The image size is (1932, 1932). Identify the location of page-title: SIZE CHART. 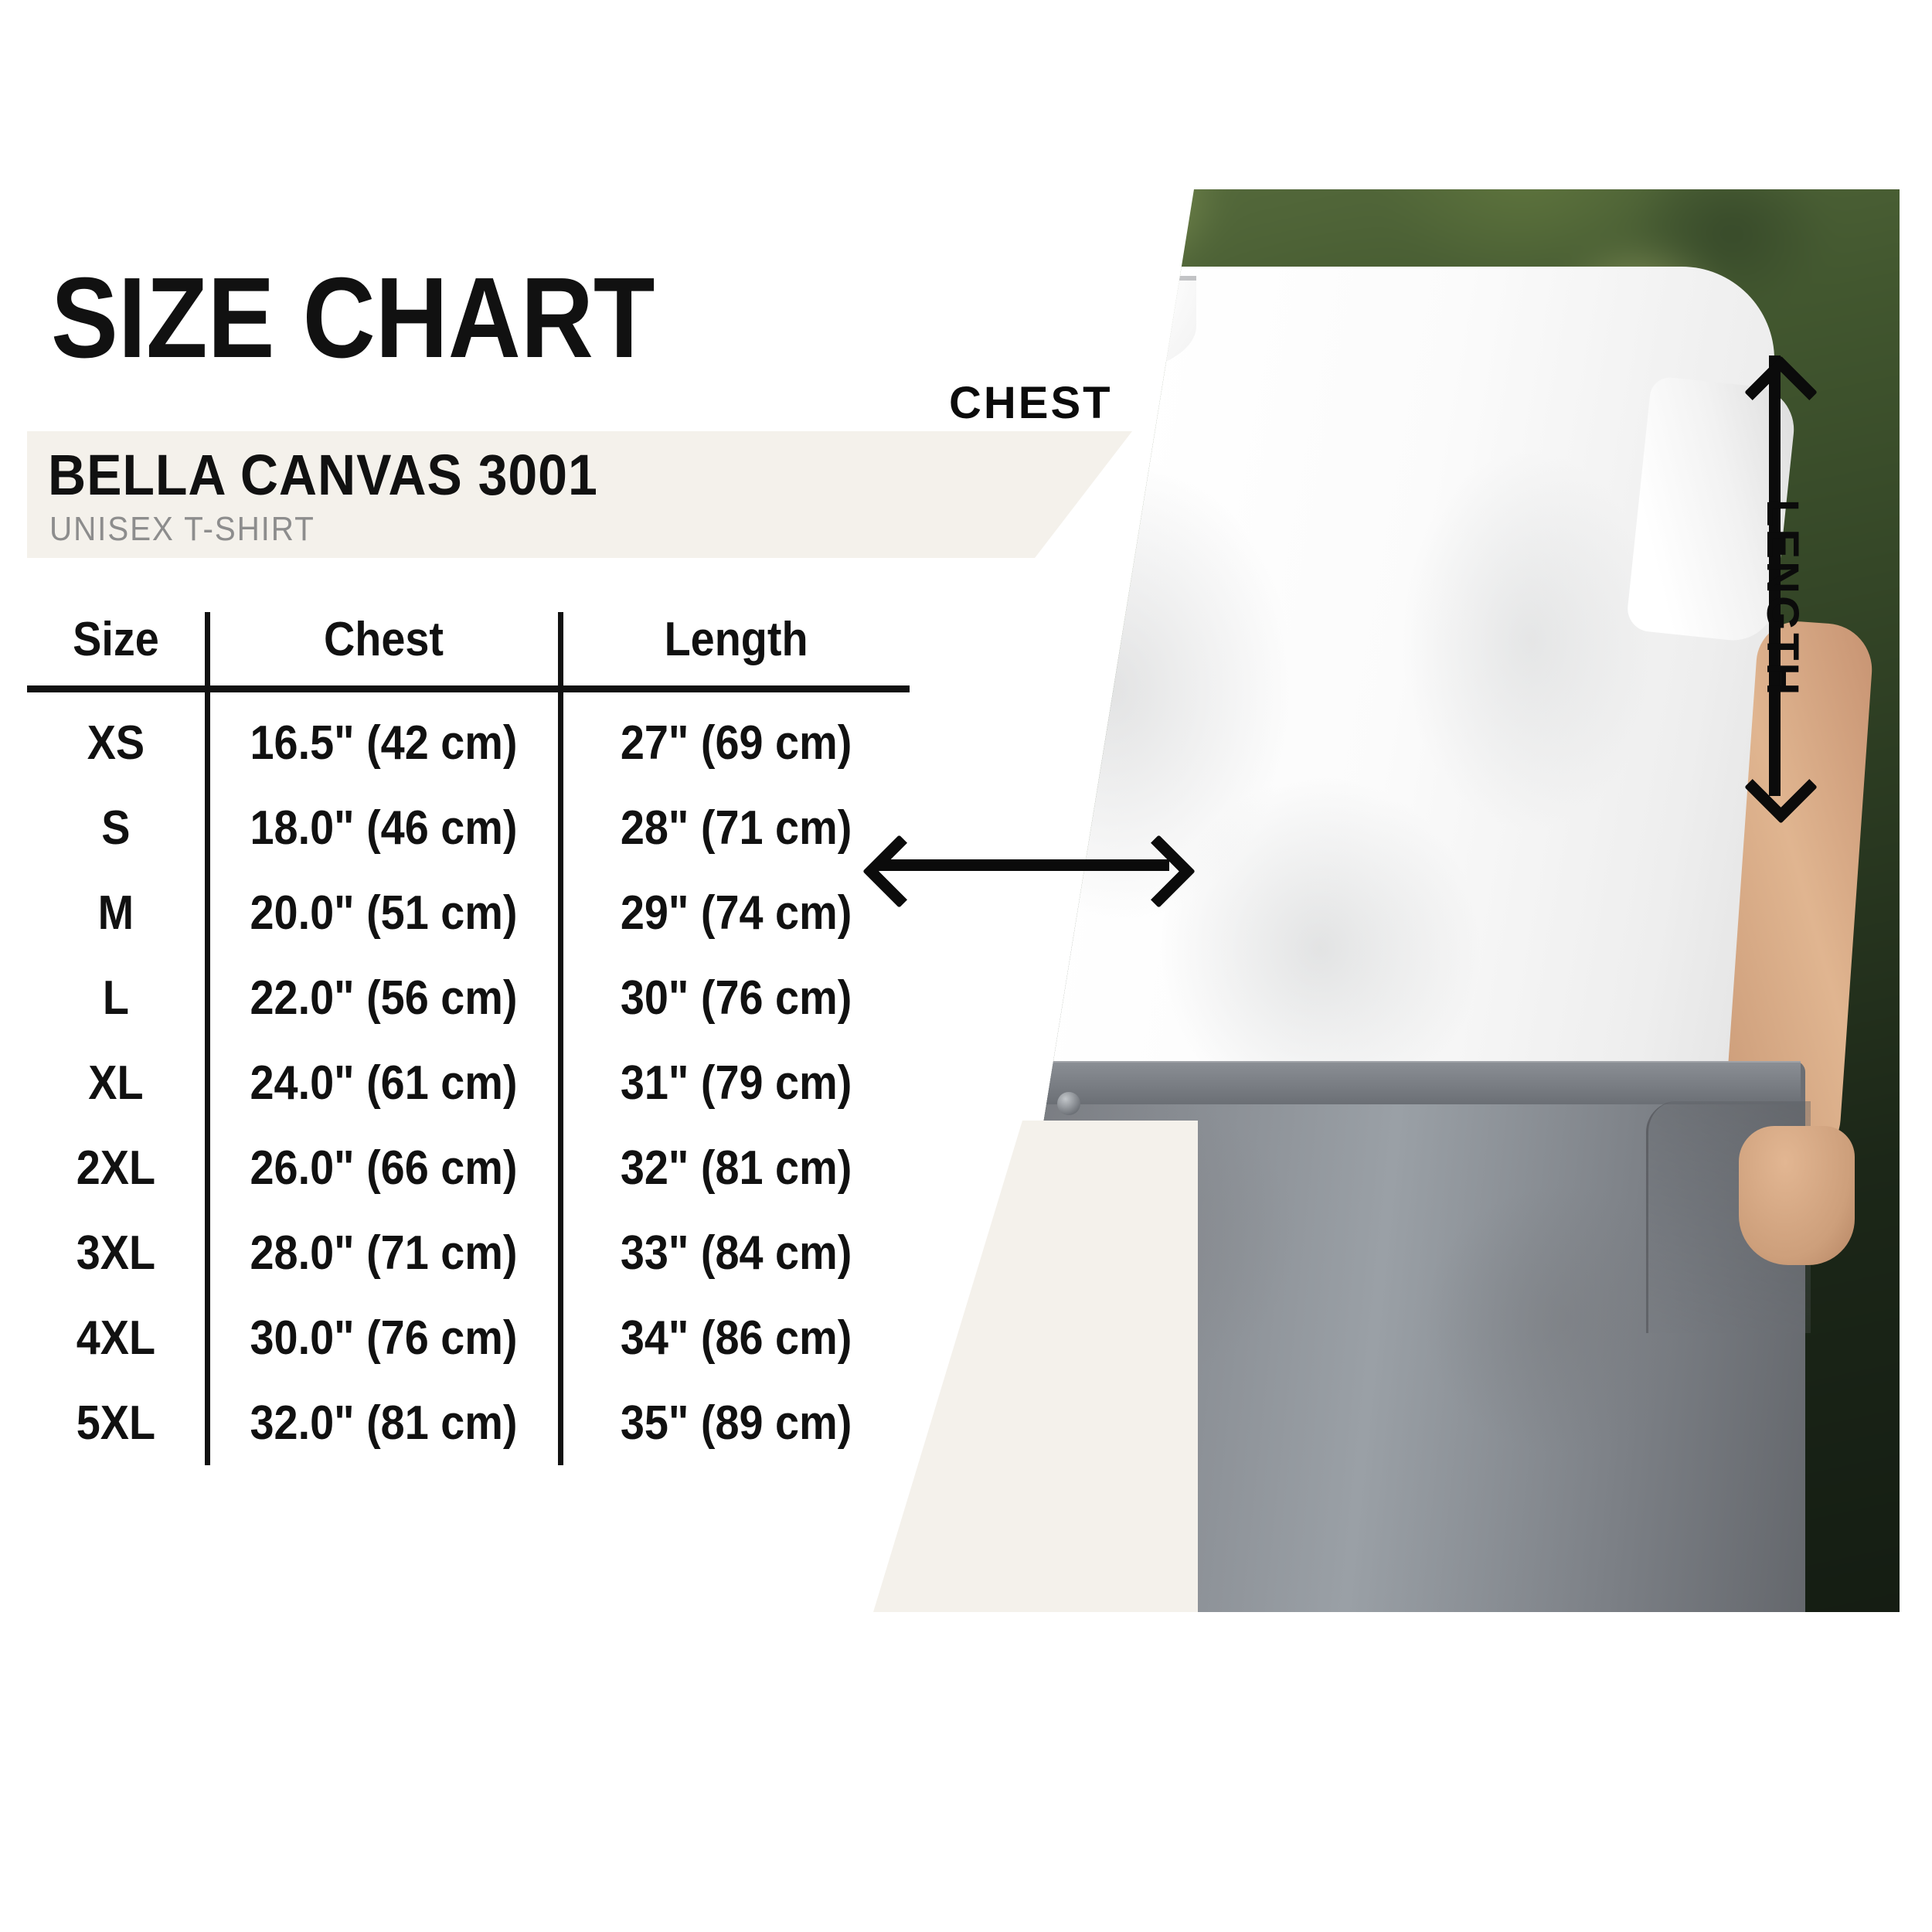
(353, 318).